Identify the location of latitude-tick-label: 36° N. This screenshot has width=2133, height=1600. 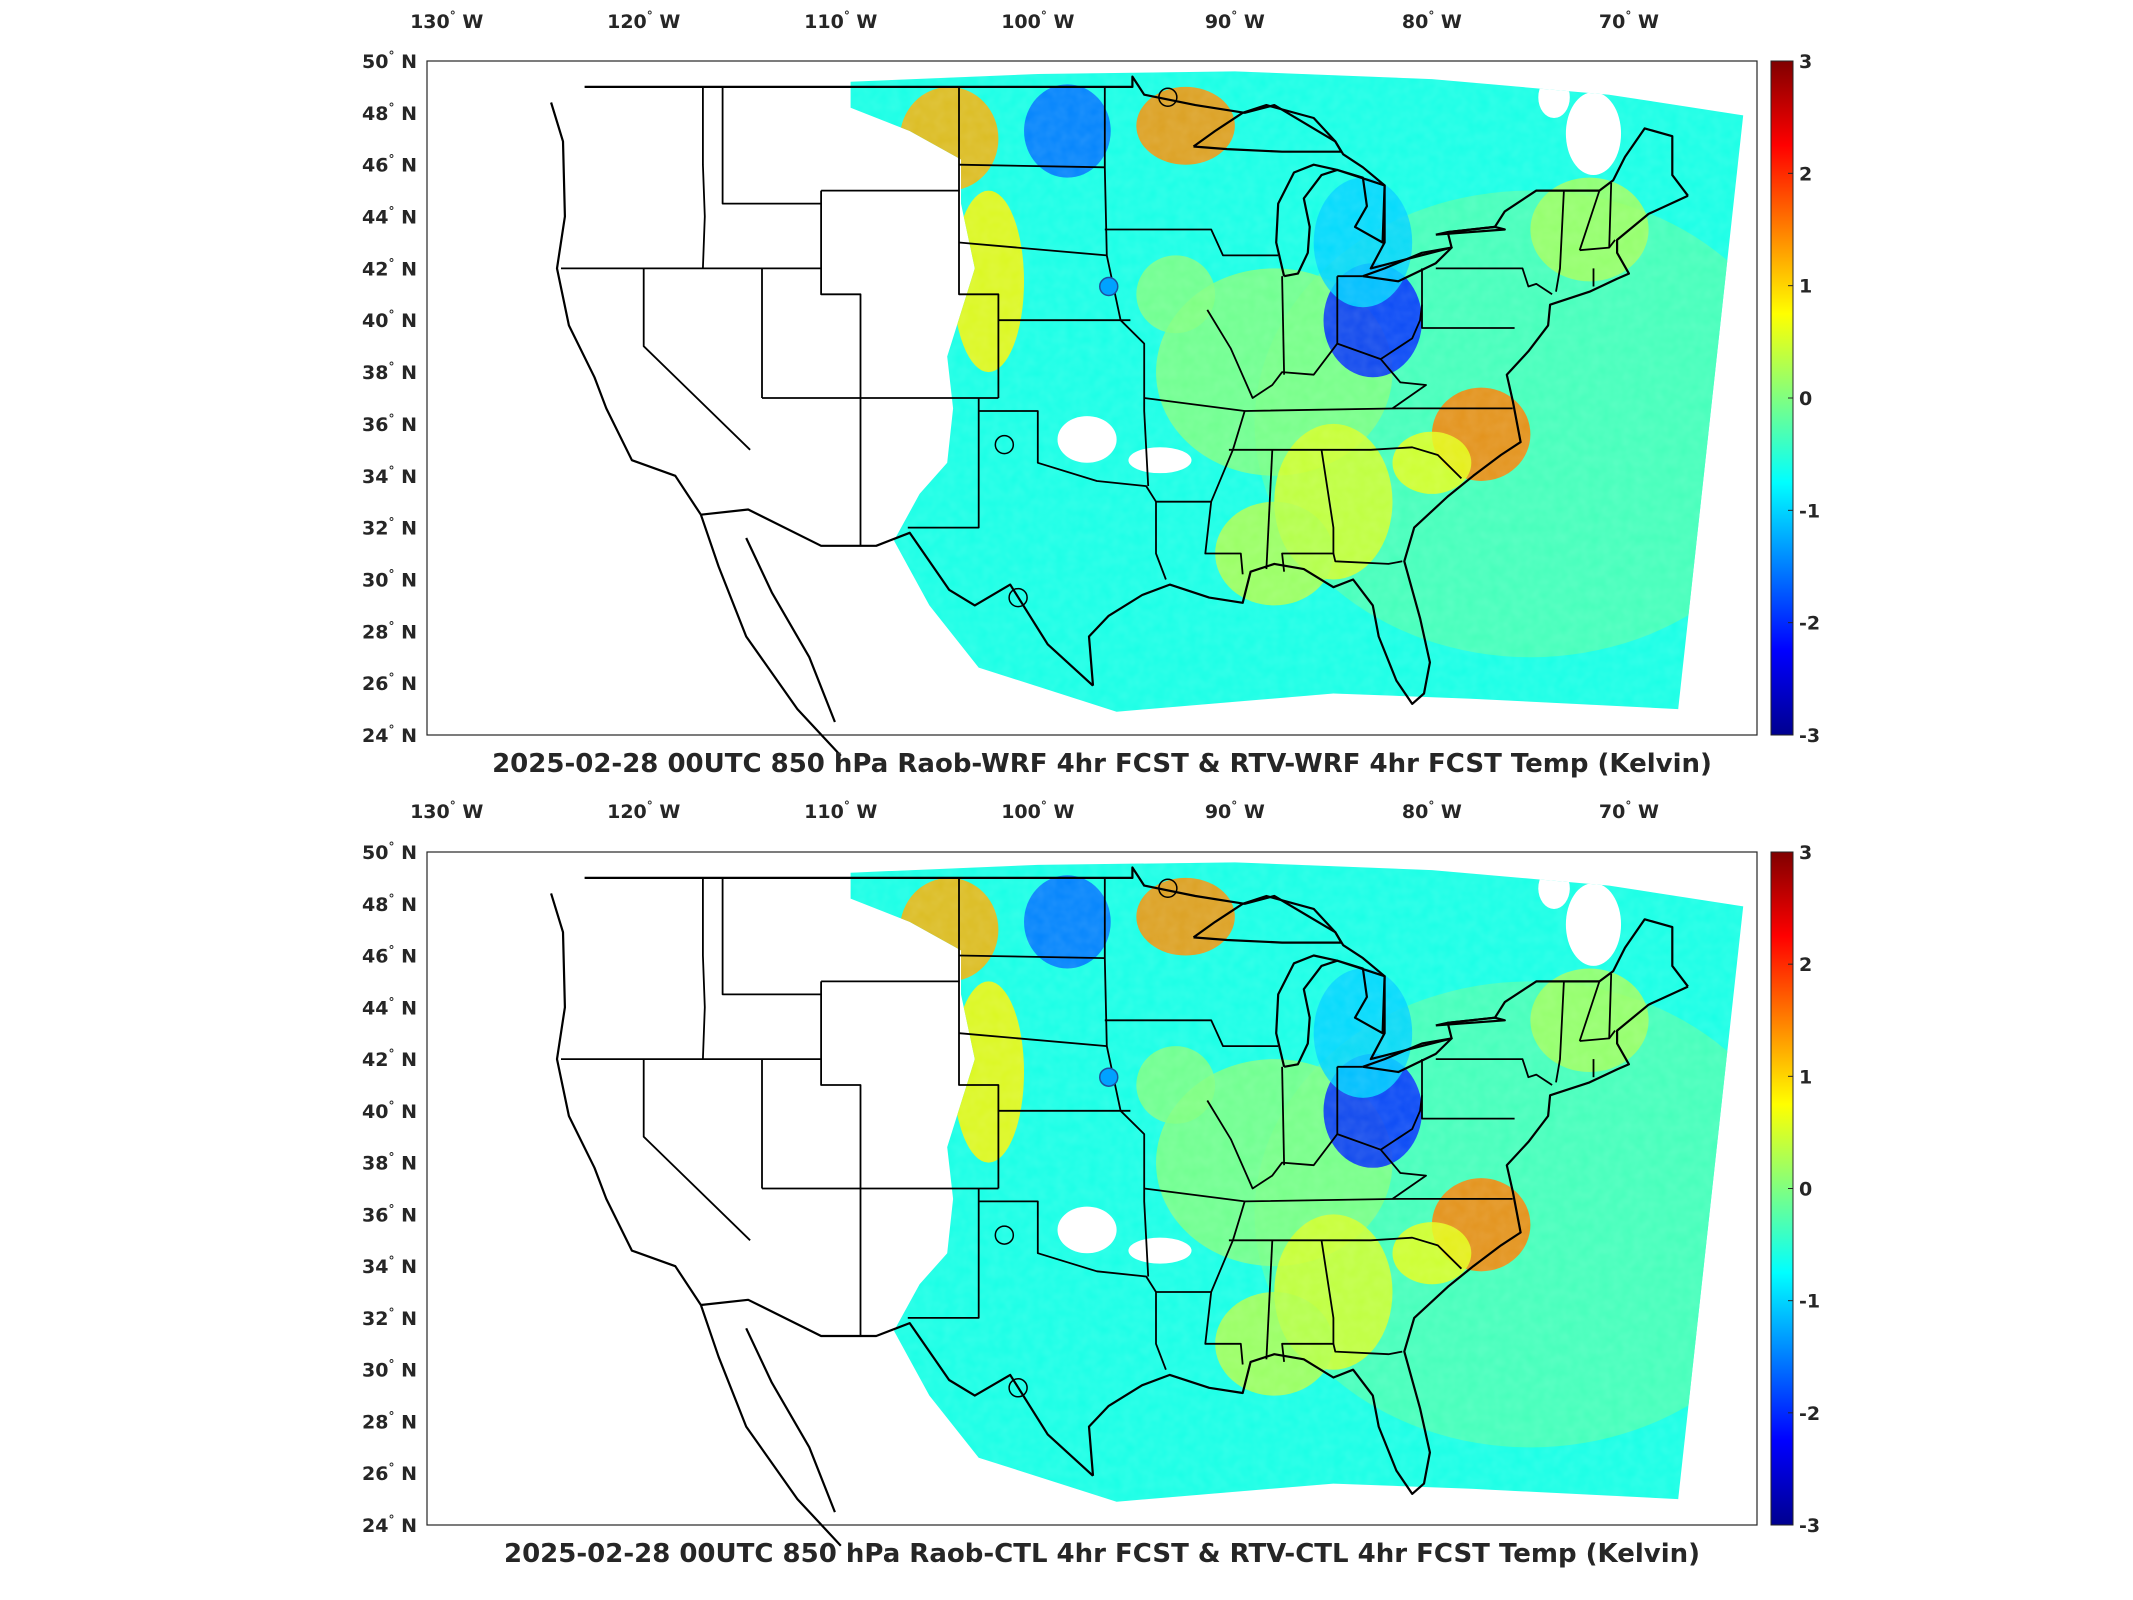
(389, 424).